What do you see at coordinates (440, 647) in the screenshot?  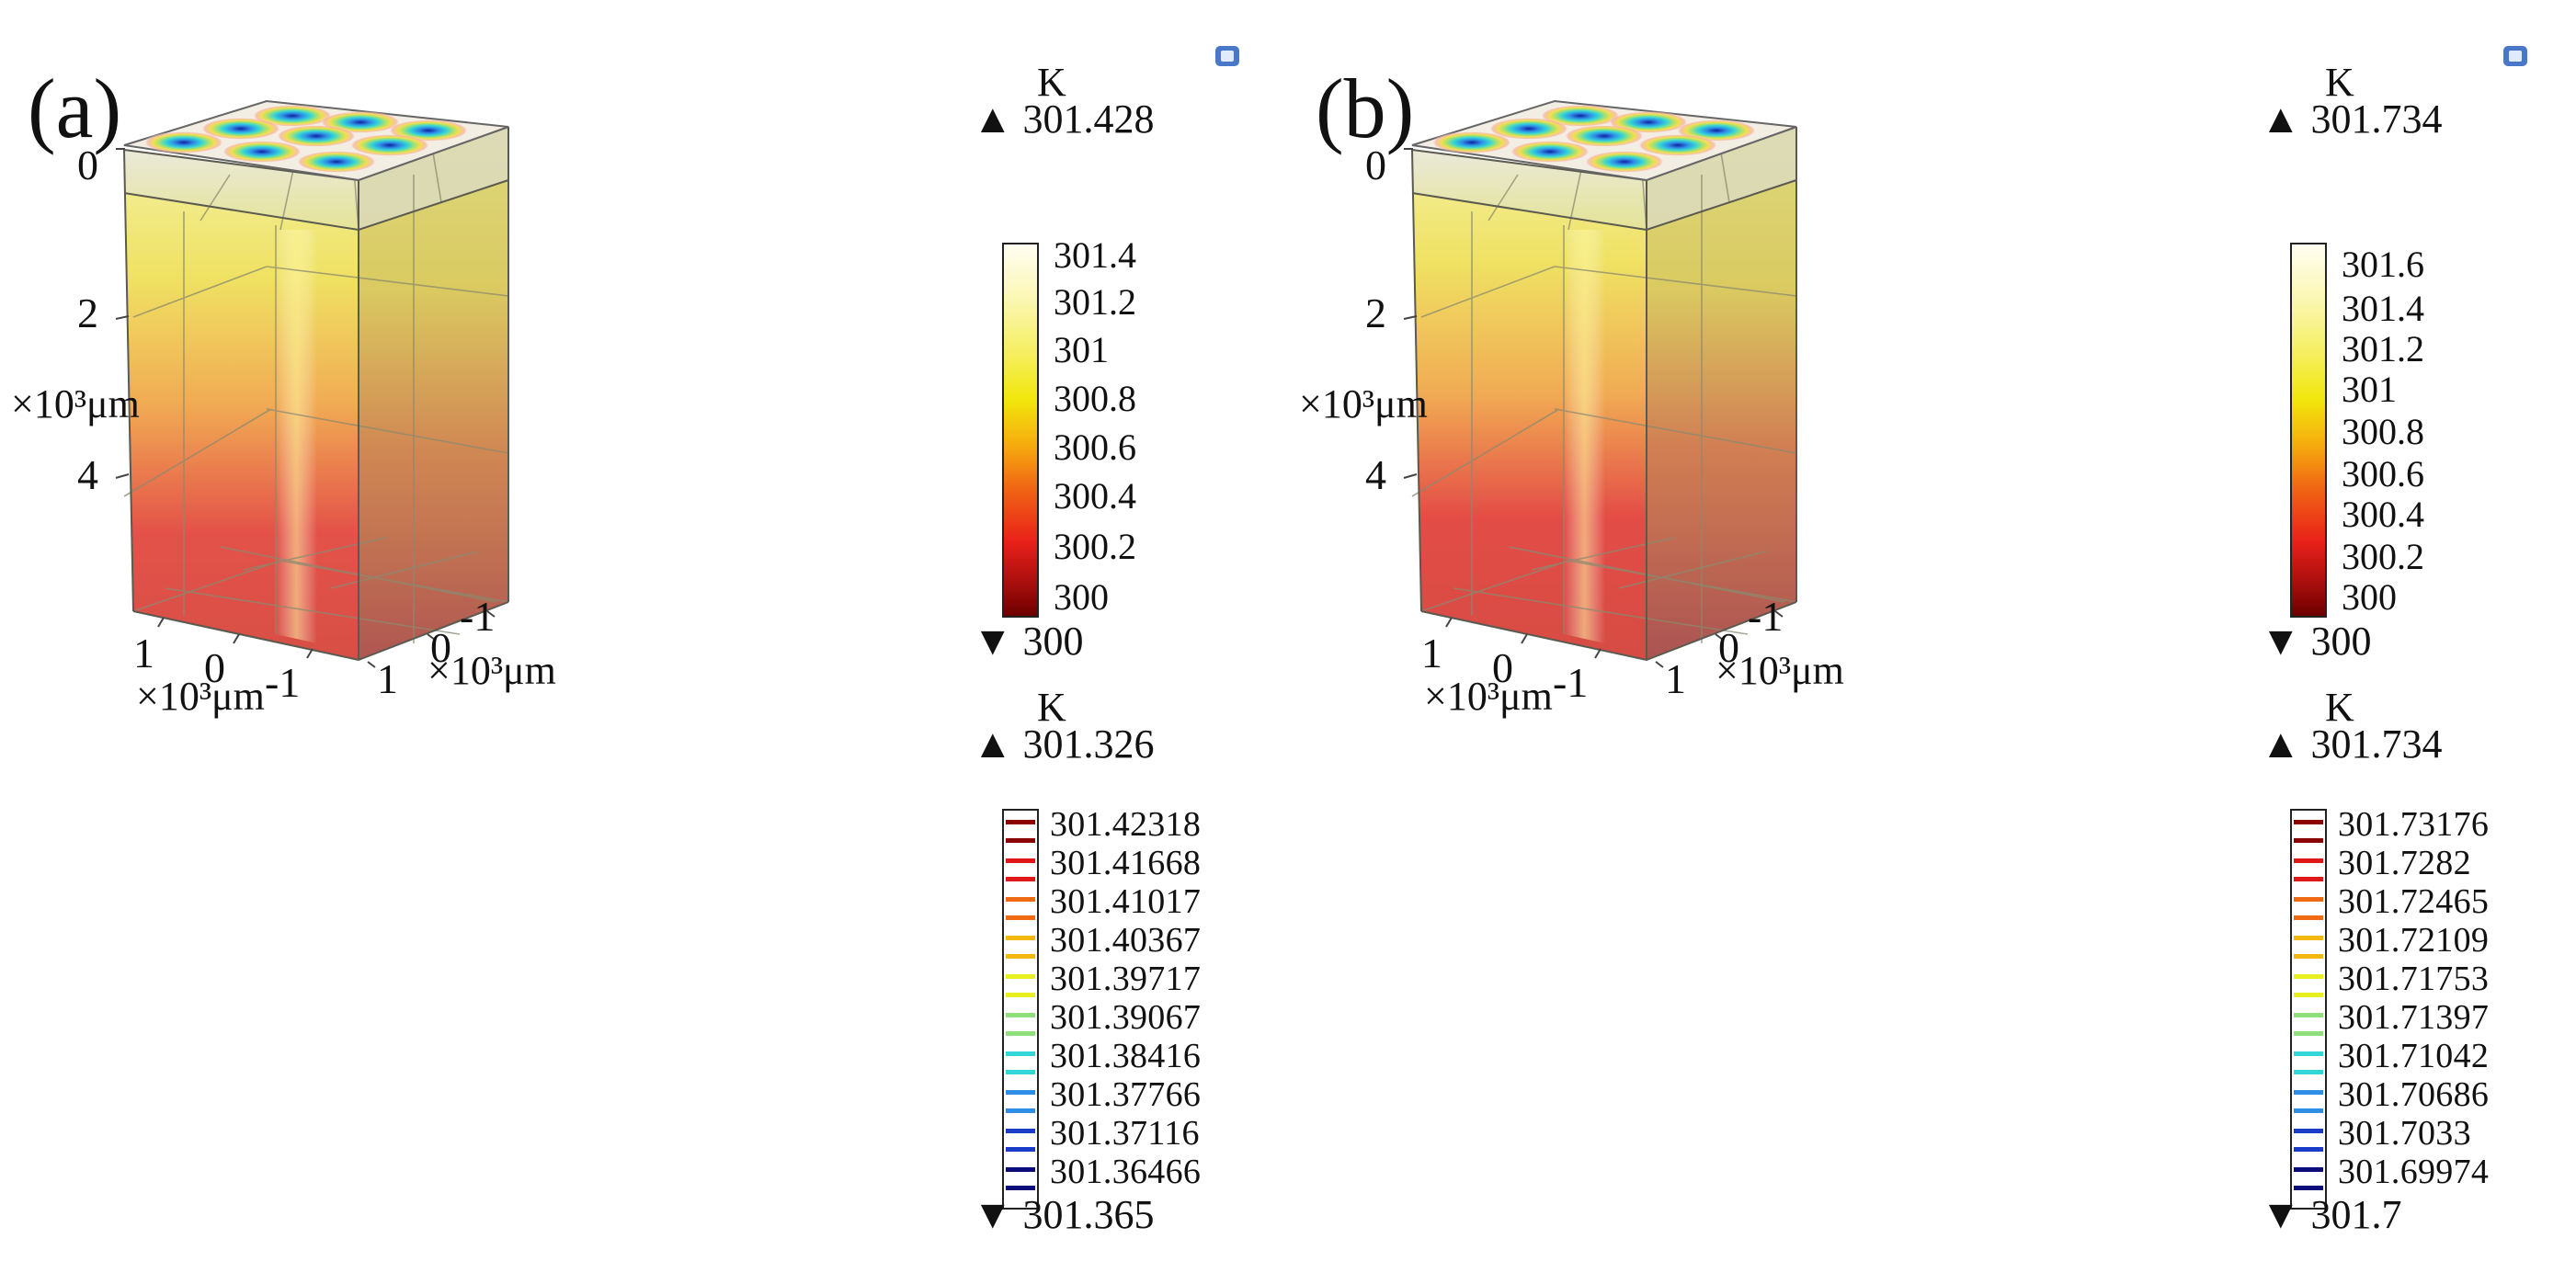 I see `side-axis-tick-0: 0` at bounding box center [440, 647].